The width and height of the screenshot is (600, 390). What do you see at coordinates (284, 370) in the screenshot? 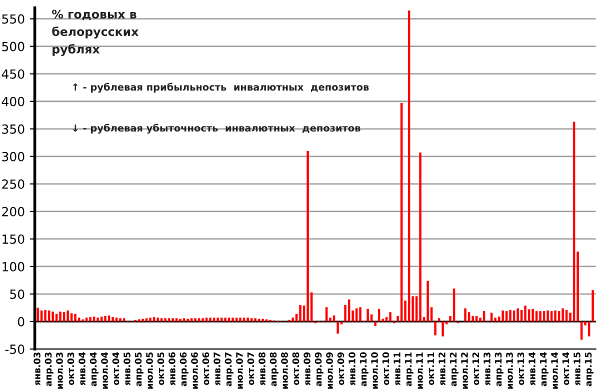
I see `x-tick-label: июл.08` at bounding box center [284, 370].